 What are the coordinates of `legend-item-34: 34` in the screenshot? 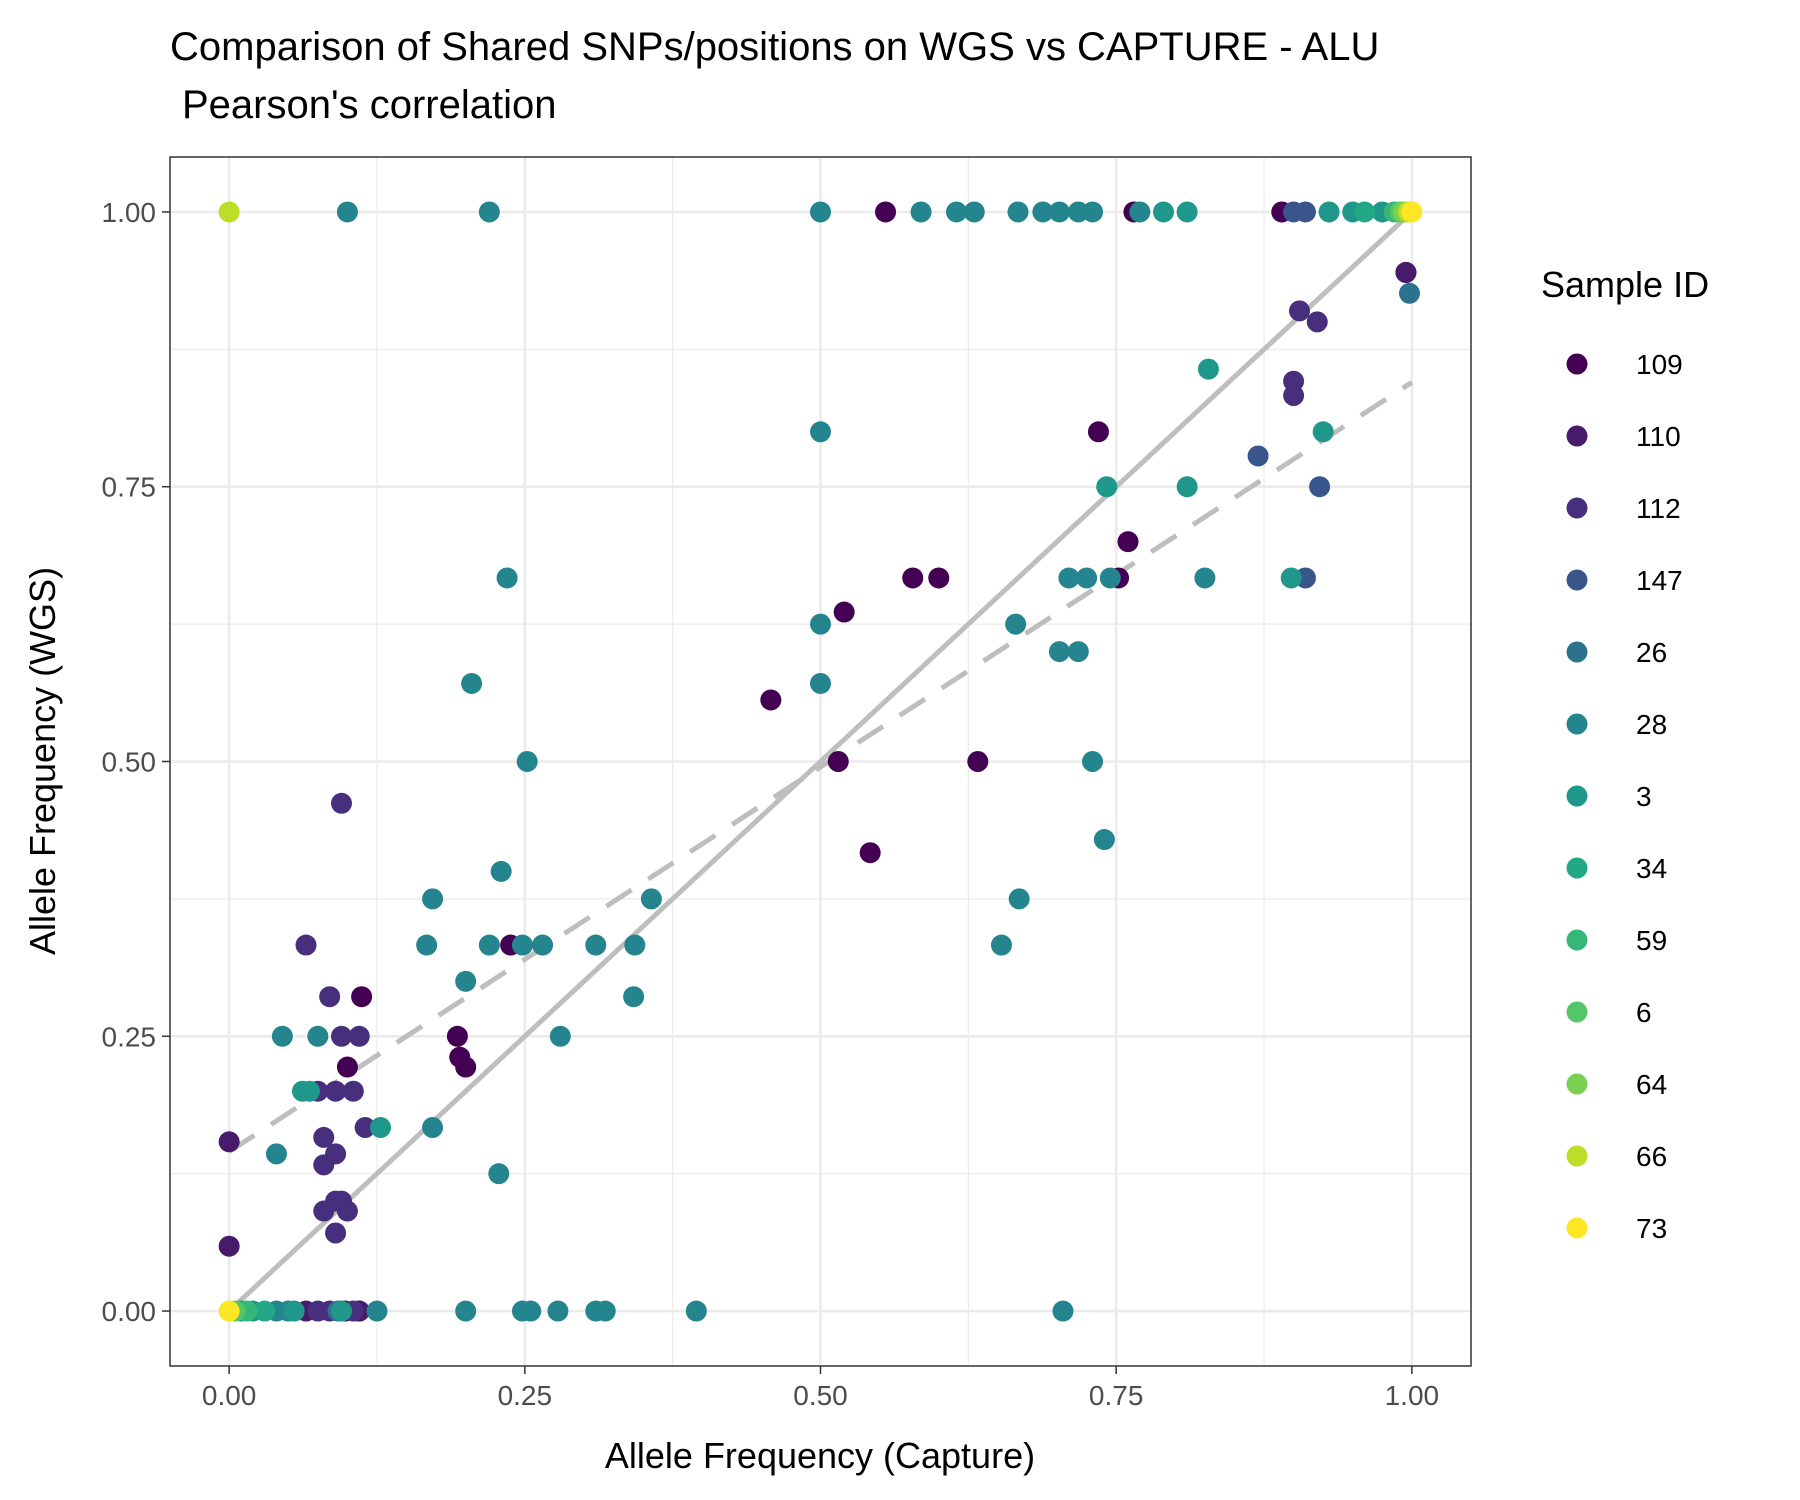 It's located at (1616, 868).